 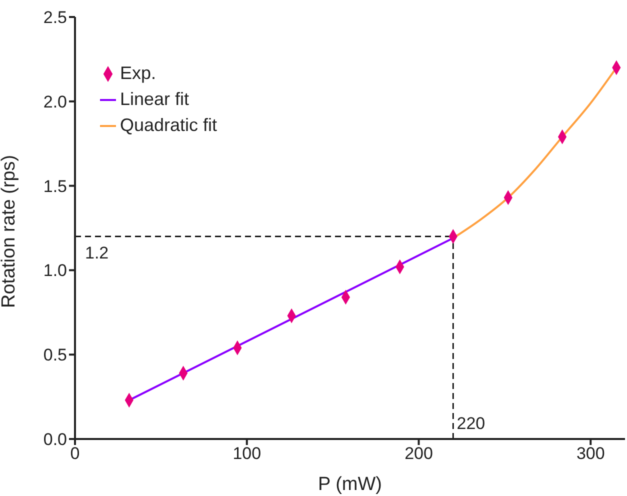 What do you see at coordinates (75, 454) in the screenshot?
I see `x-tick-label: 0` at bounding box center [75, 454].